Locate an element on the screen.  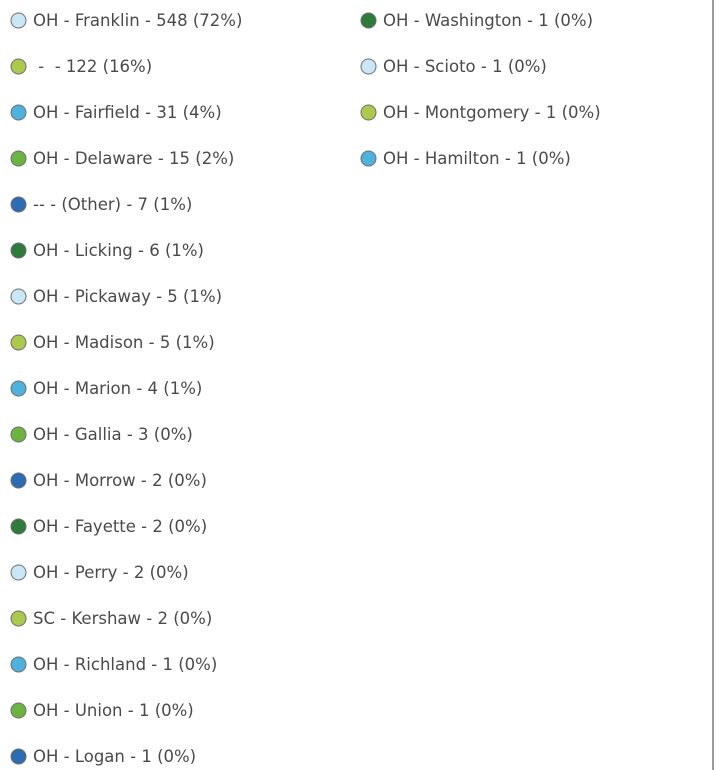
legend-item: OH - Delaware - 15 (2%) is located at coordinates (122, 158).